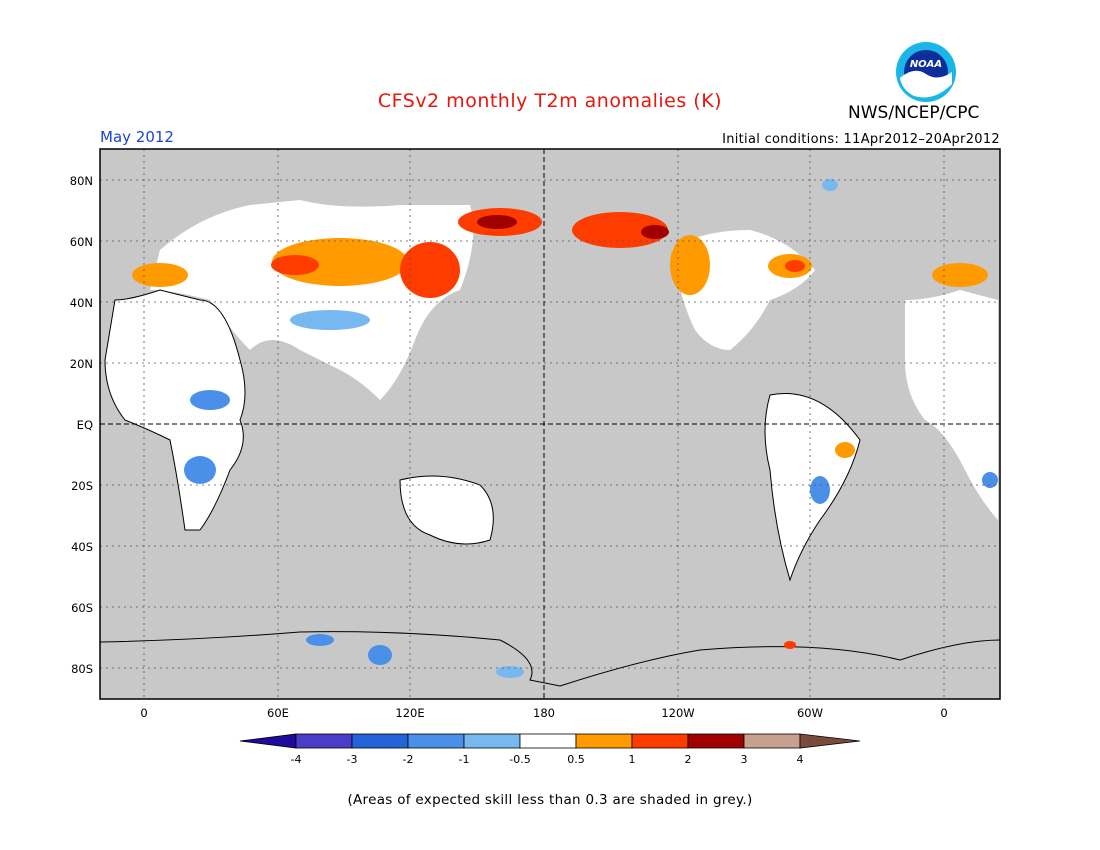  I want to click on lat-axis-labels: 80N 60N 40N 20N EQ 20S 40S 60S 80S, so click(81, 425).